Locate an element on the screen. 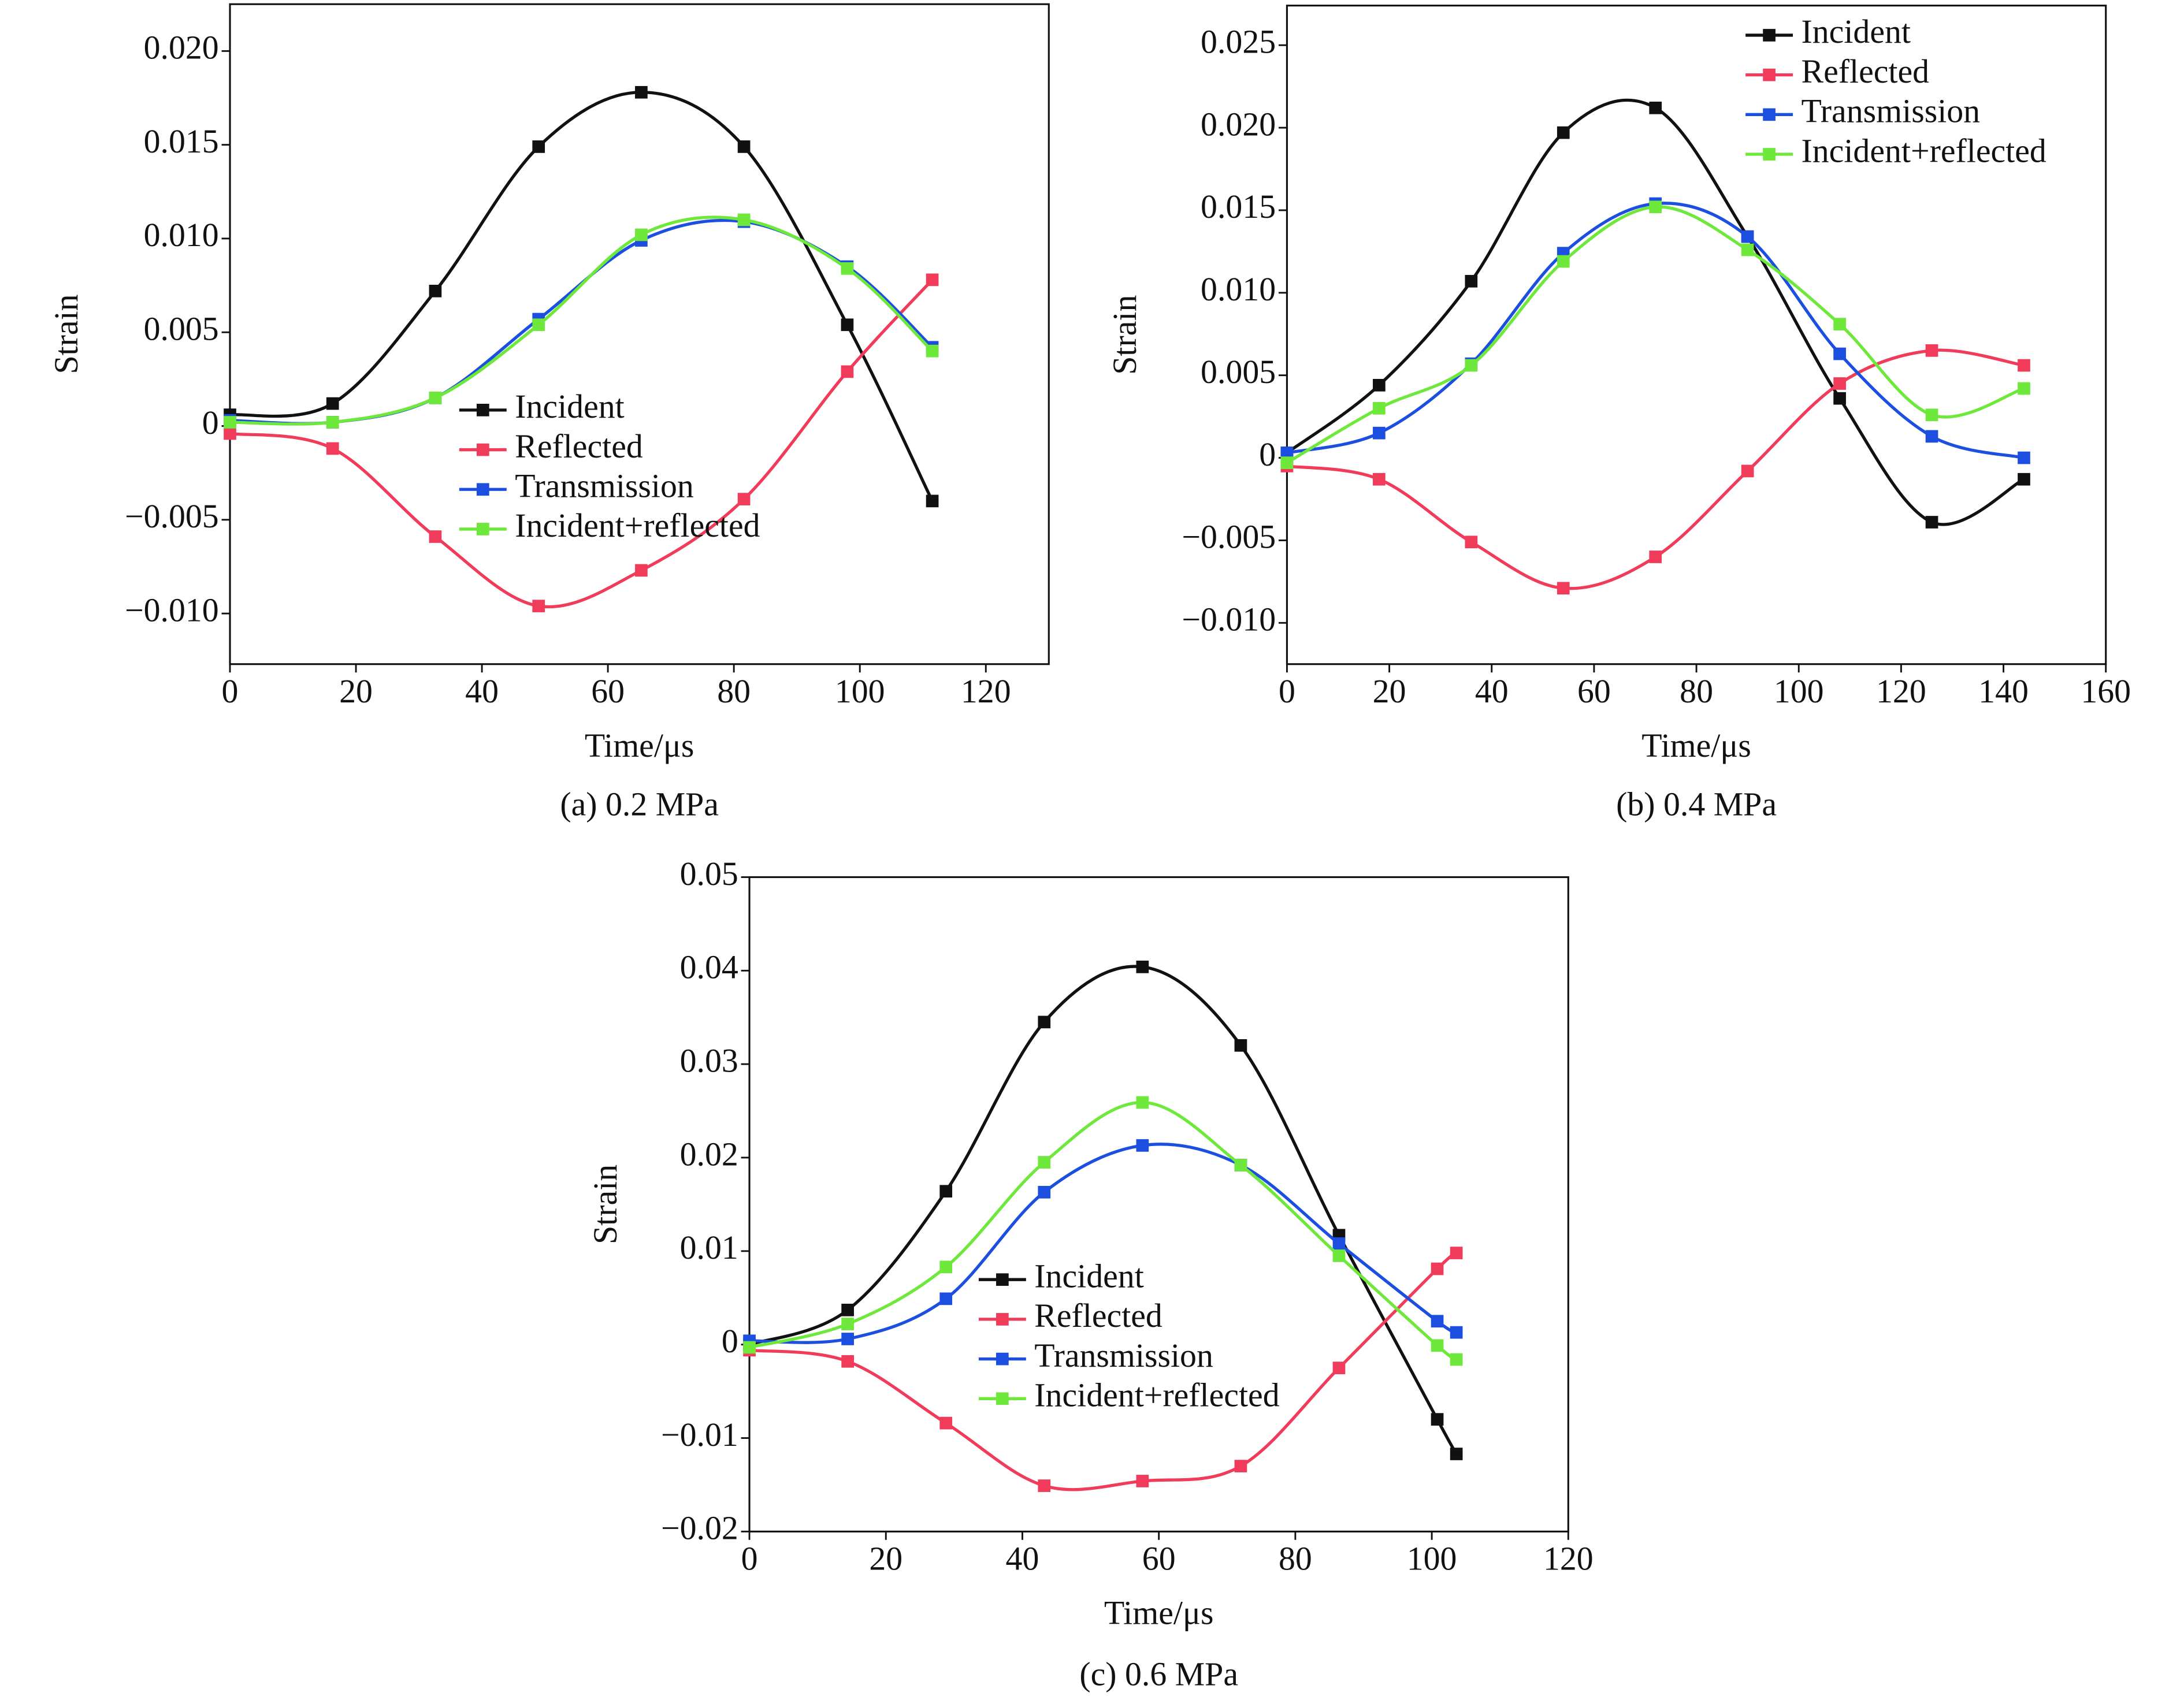 Image resolution: width=2184 pixels, height=1700 pixels. x-tick-label: 120 is located at coordinates (1901, 691).